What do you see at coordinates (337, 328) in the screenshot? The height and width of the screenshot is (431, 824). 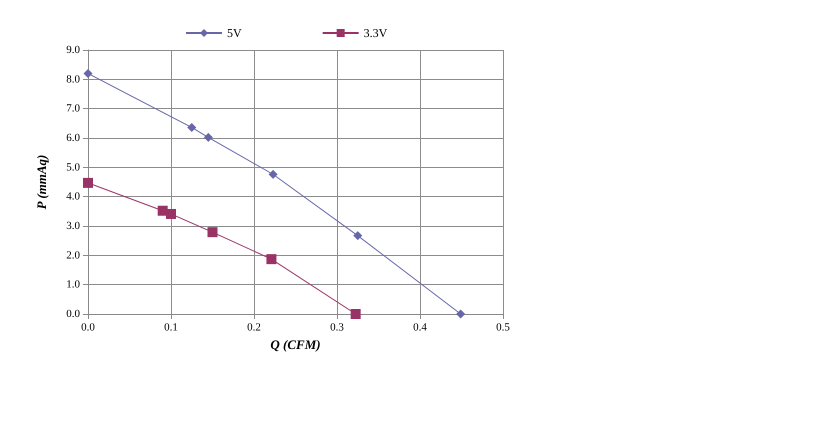 I see `x-tick-label: 0.3` at bounding box center [337, 328].